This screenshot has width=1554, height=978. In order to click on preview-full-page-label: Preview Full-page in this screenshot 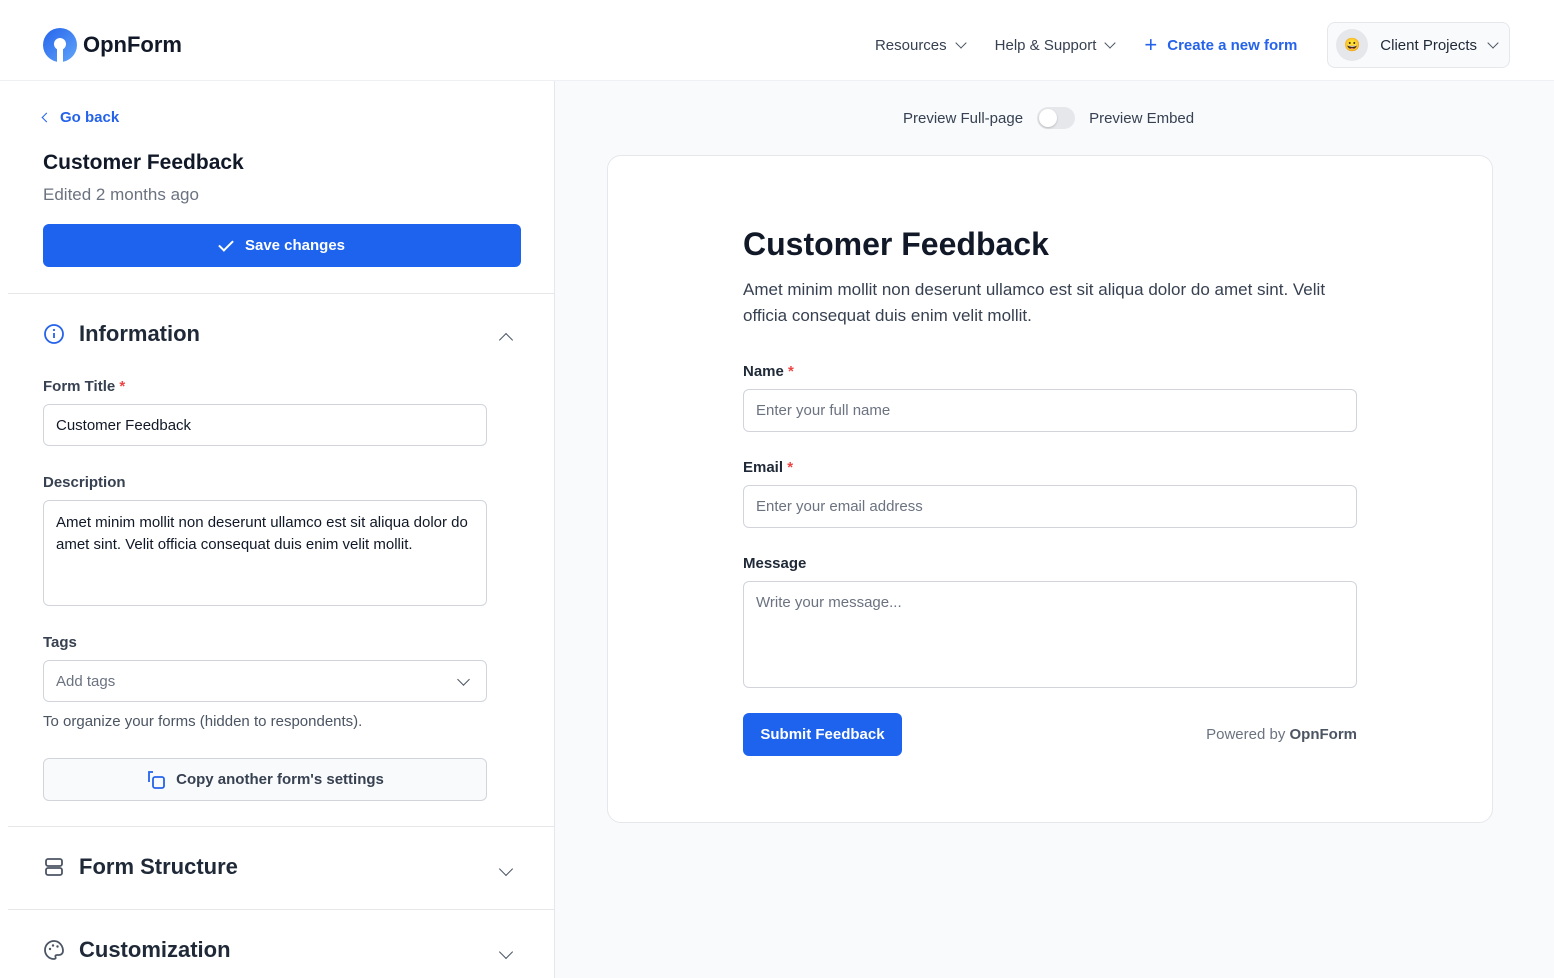, I will do `click(963, 118)`.